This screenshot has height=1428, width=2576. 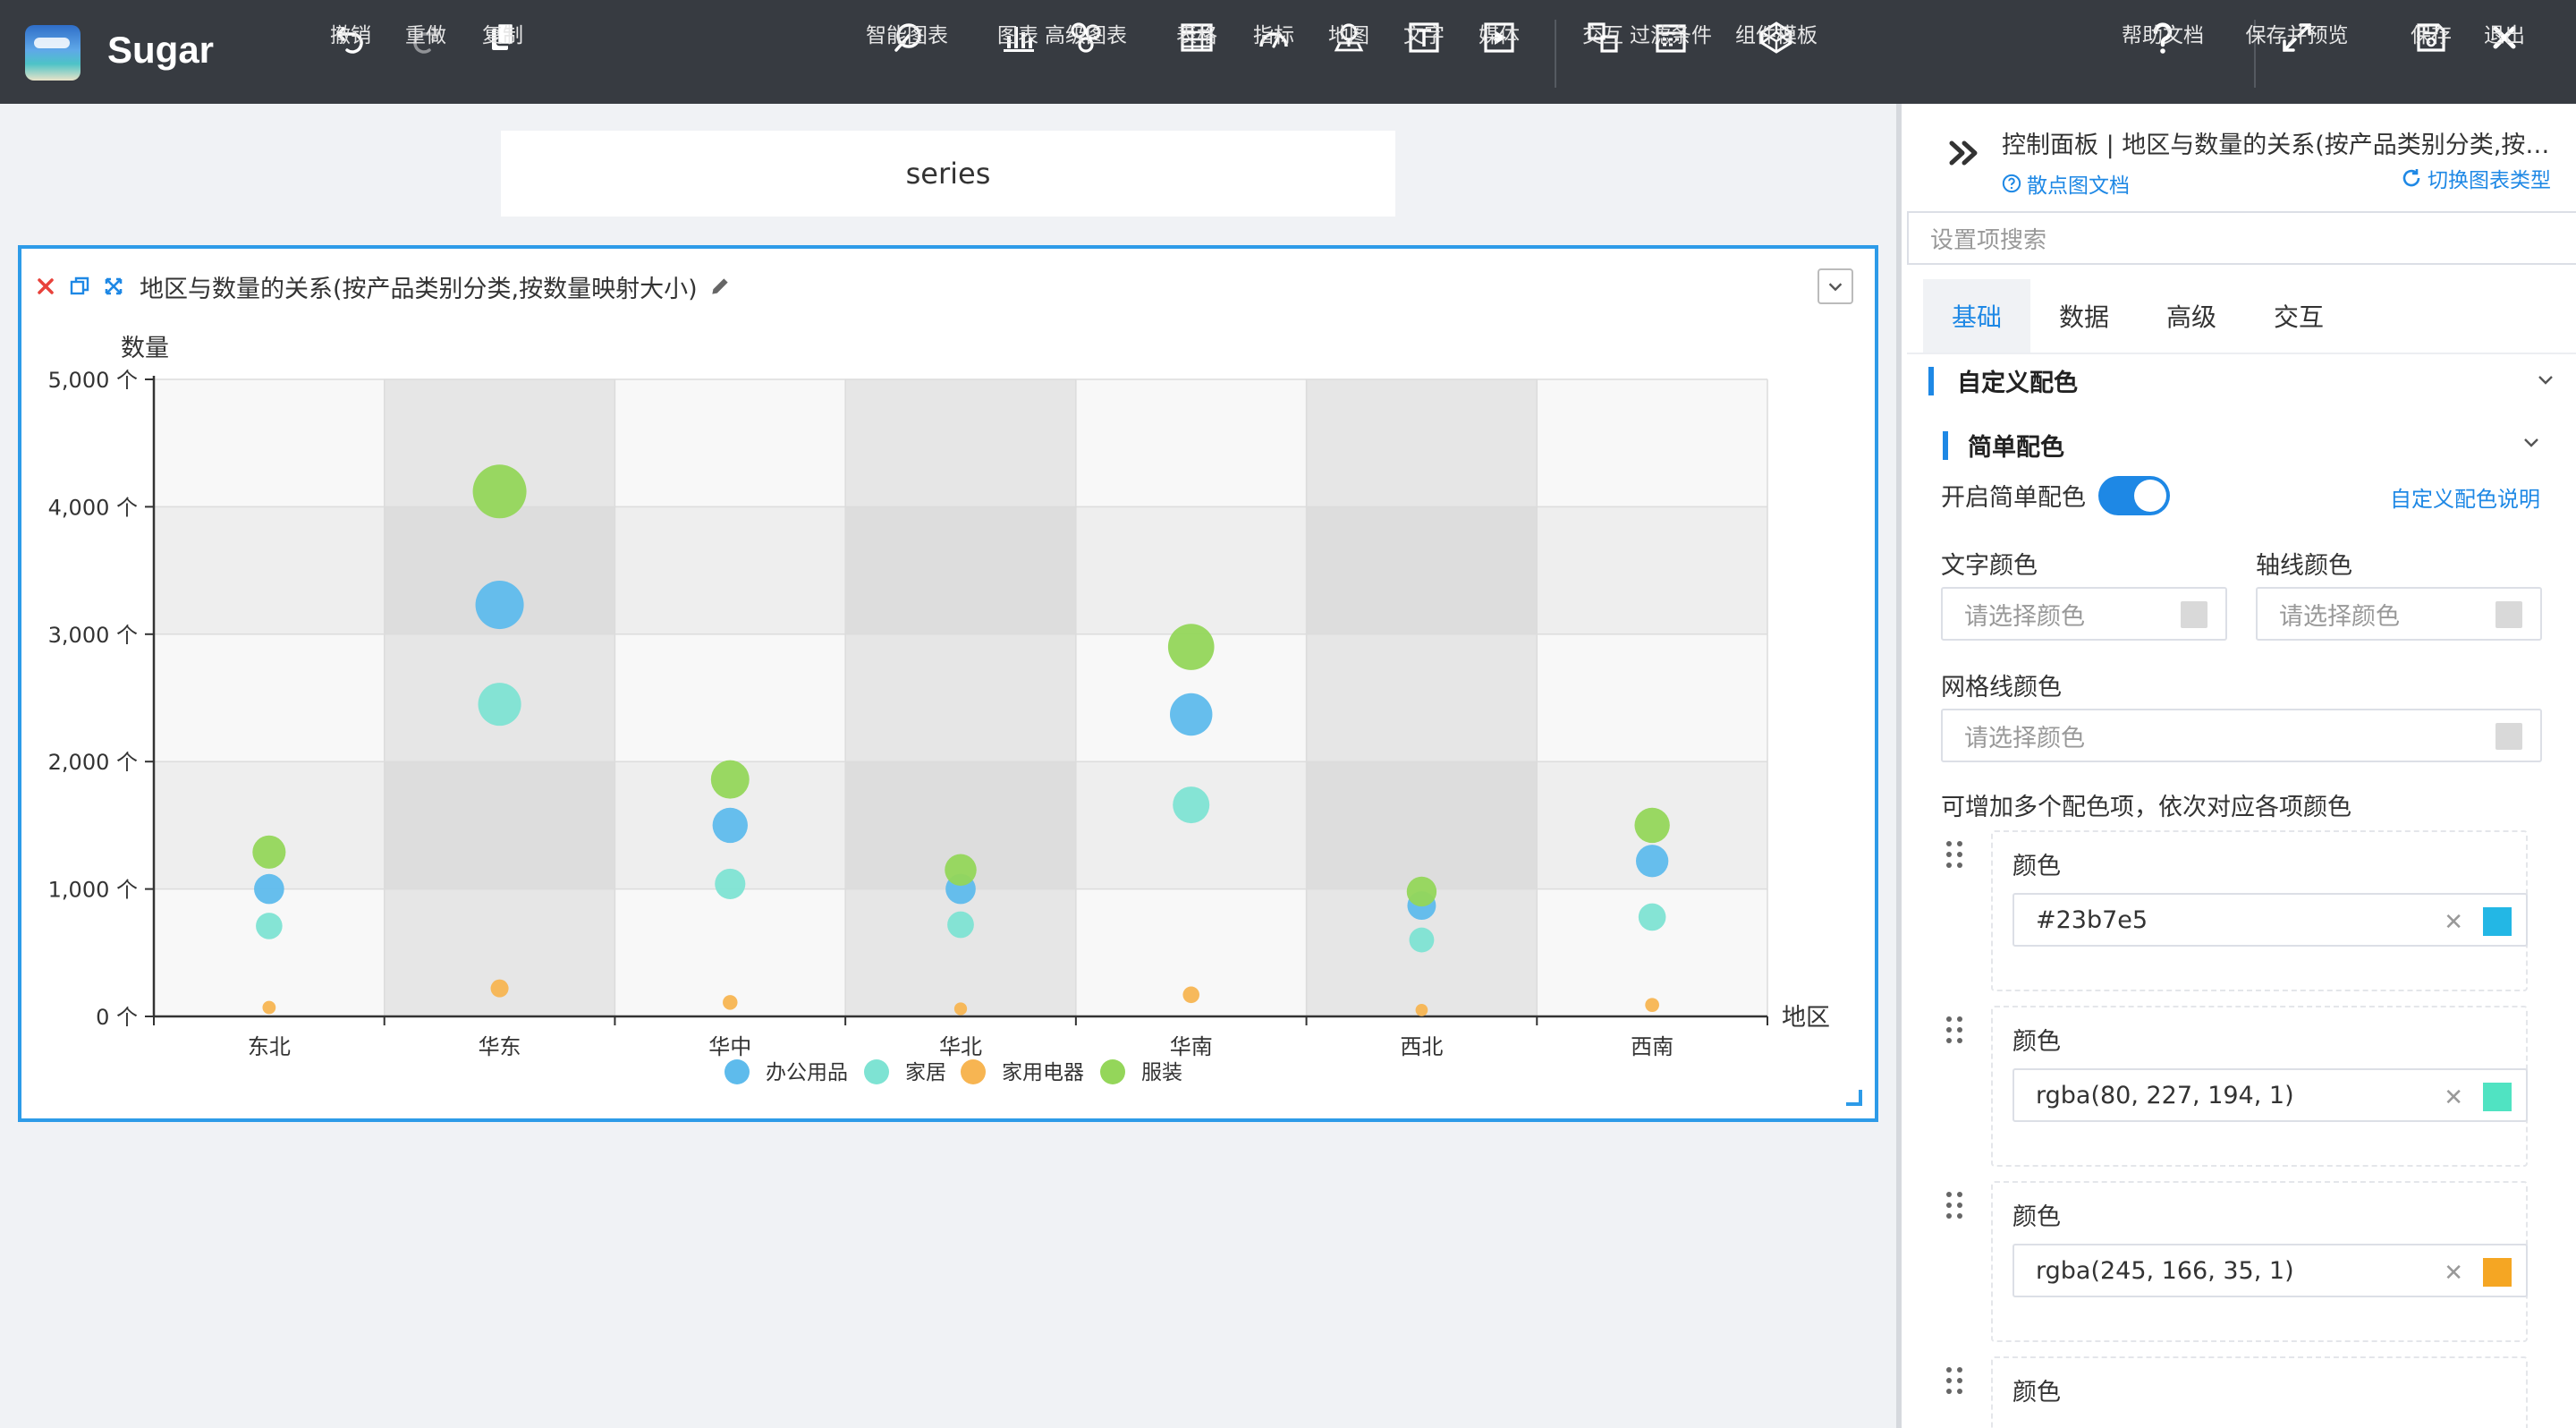 I want to click on legend-label: 家居, so click(x=925, y=1072).